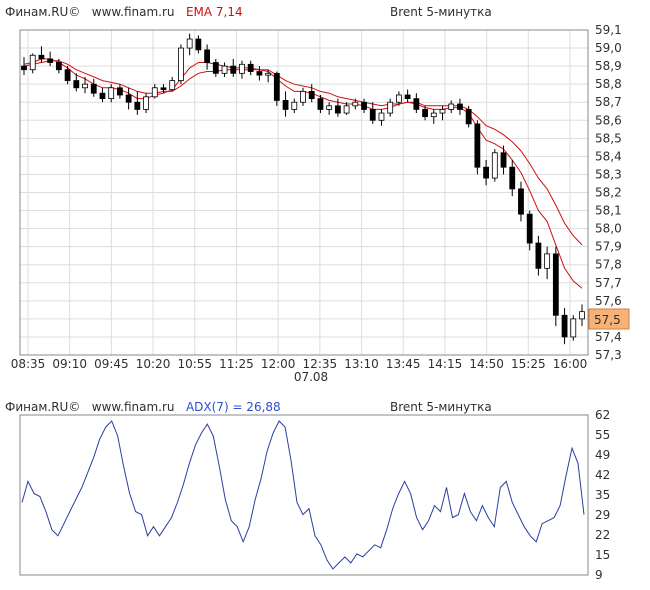 Image resolution: width=650 pixels, height=590 pixels. What do you see at coordinates (608, 102) in the screenshot?
I see `y-tick-label: 58,7` at bounding box center [608, 102].